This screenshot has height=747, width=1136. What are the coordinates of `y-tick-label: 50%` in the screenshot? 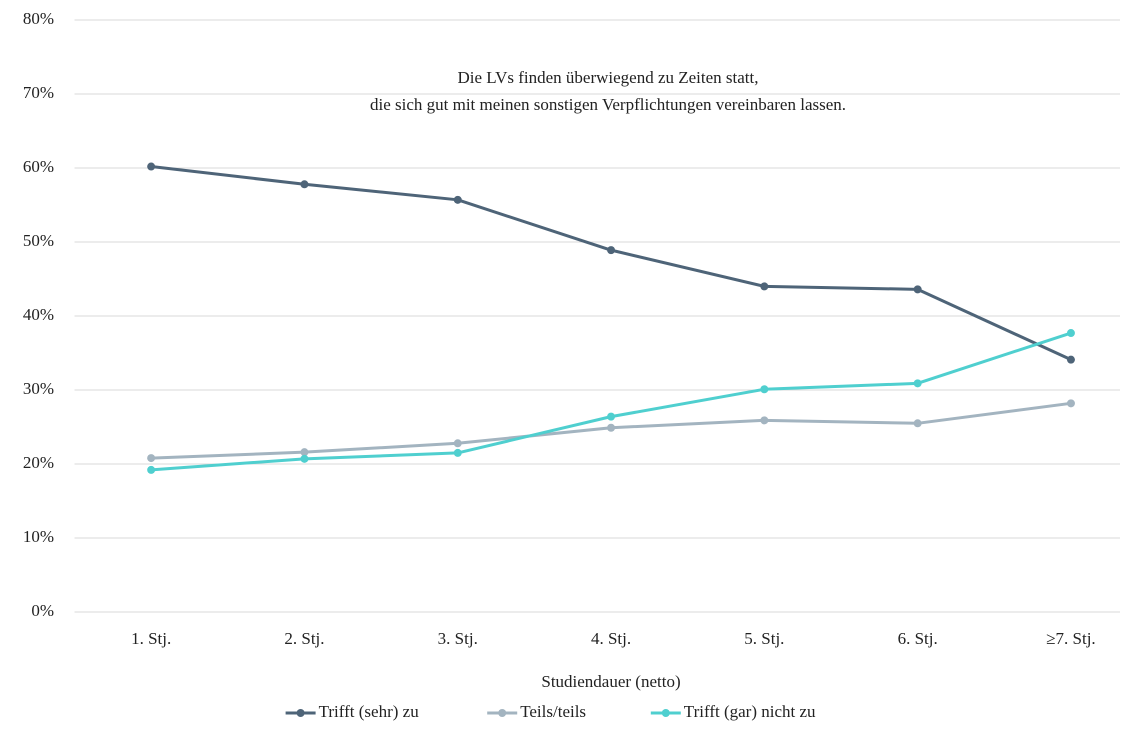 It's located at (38, 240).